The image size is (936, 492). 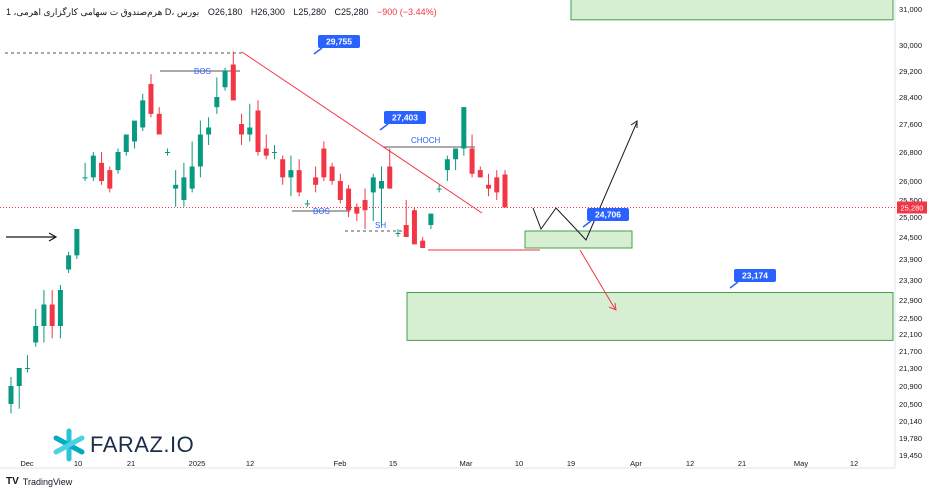 I want to click on y-tick-label: 30,000, so click(x=910, y=45).